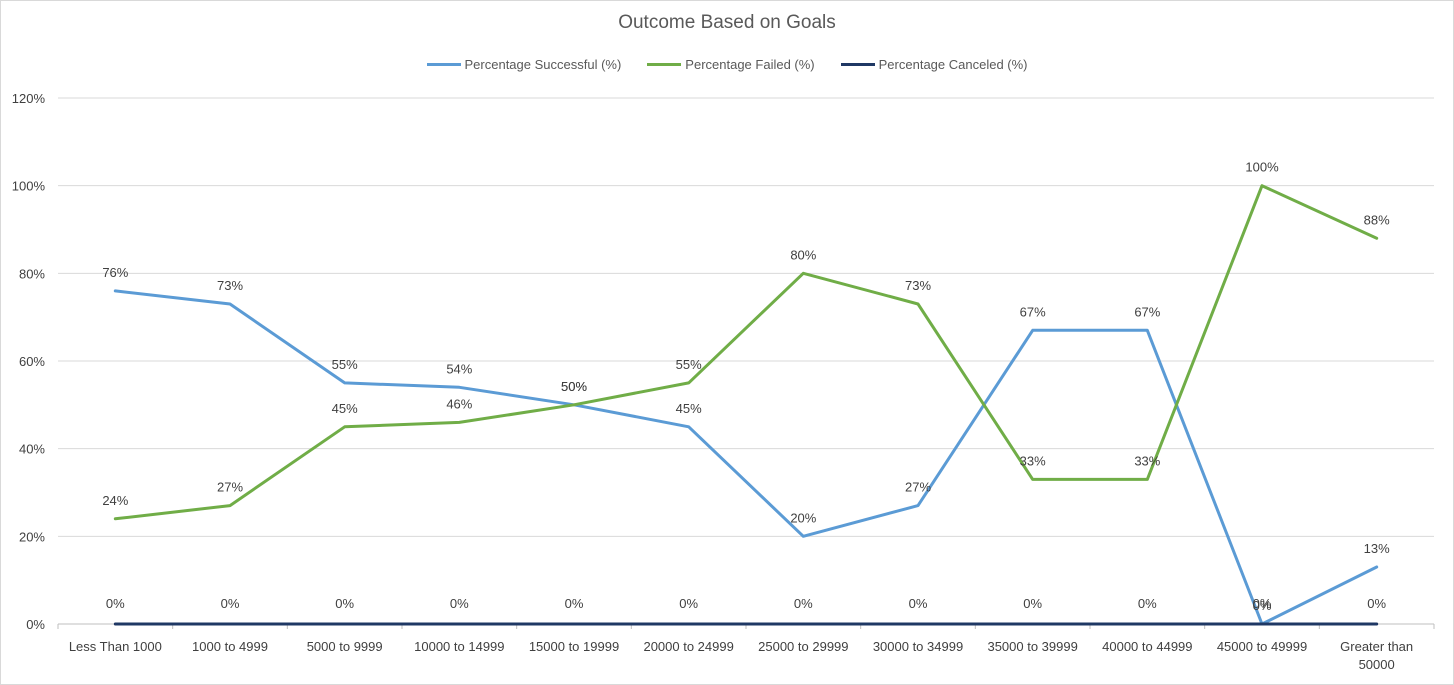 This screenshot has height=685, width=1454. Describe the element at coordinates (689, 364) in the screenshot. I see `data-label-failed: 55%` at that location.